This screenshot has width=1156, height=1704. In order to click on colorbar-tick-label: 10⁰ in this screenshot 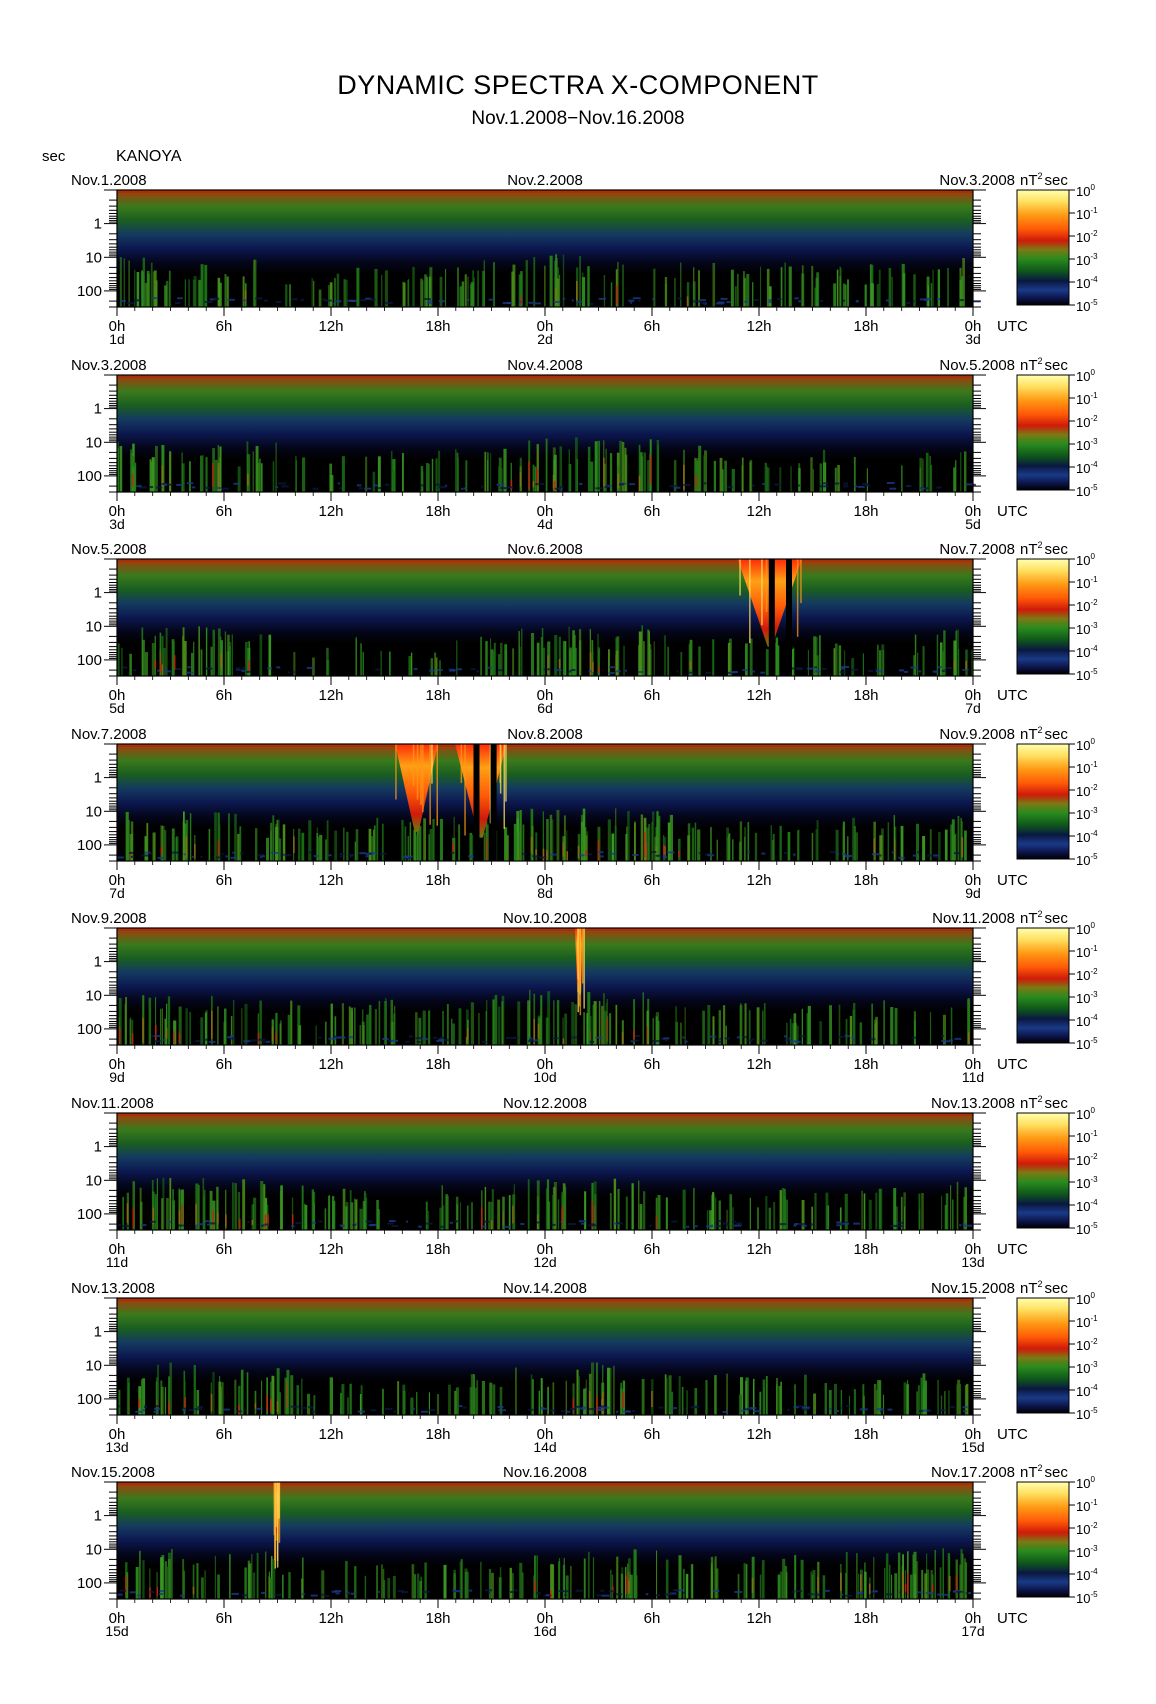, I will do `click(1085, 929)`.